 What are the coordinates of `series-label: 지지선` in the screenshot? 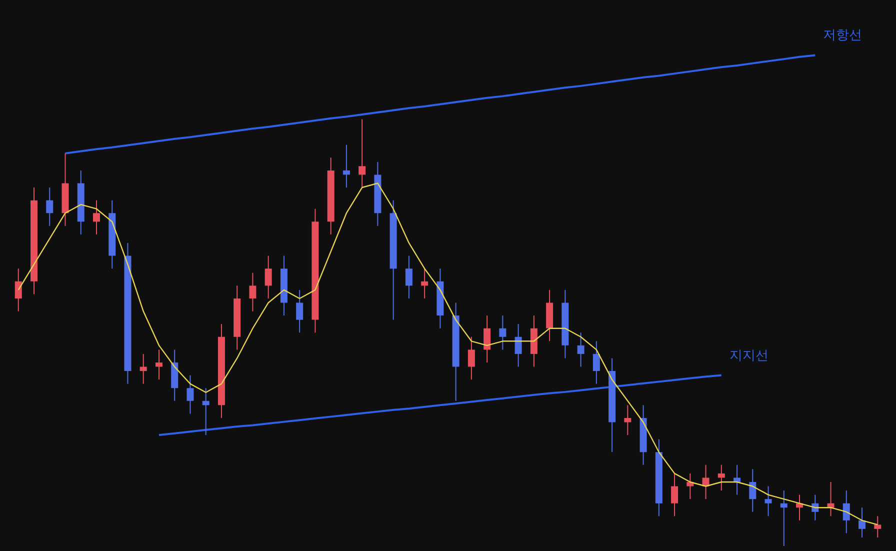 It's located at (748, 356).